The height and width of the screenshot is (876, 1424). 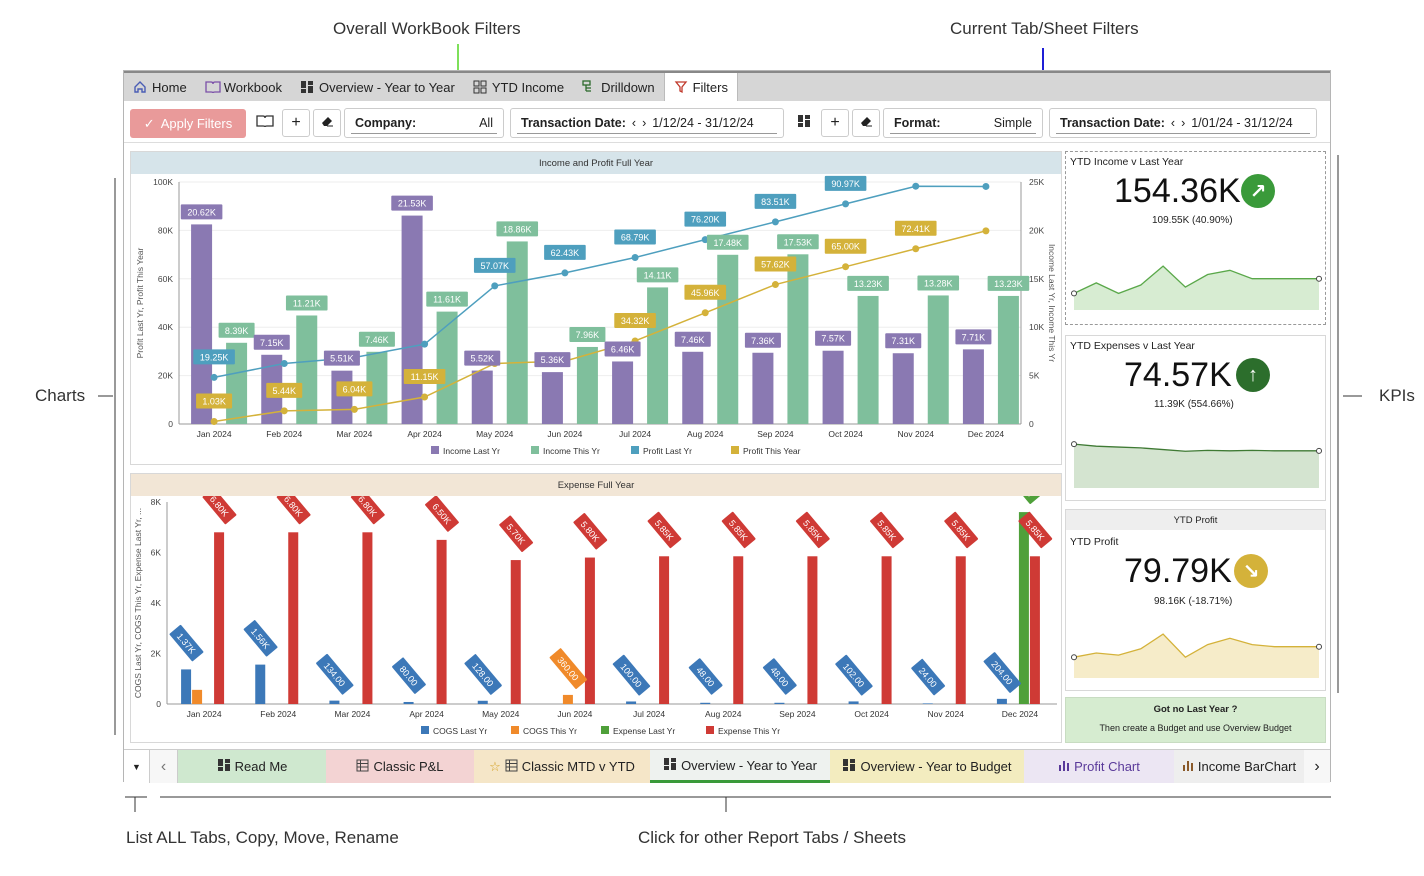 I want to click on scroll-tabs-right-button: ›, so click(x=1317, y=766).